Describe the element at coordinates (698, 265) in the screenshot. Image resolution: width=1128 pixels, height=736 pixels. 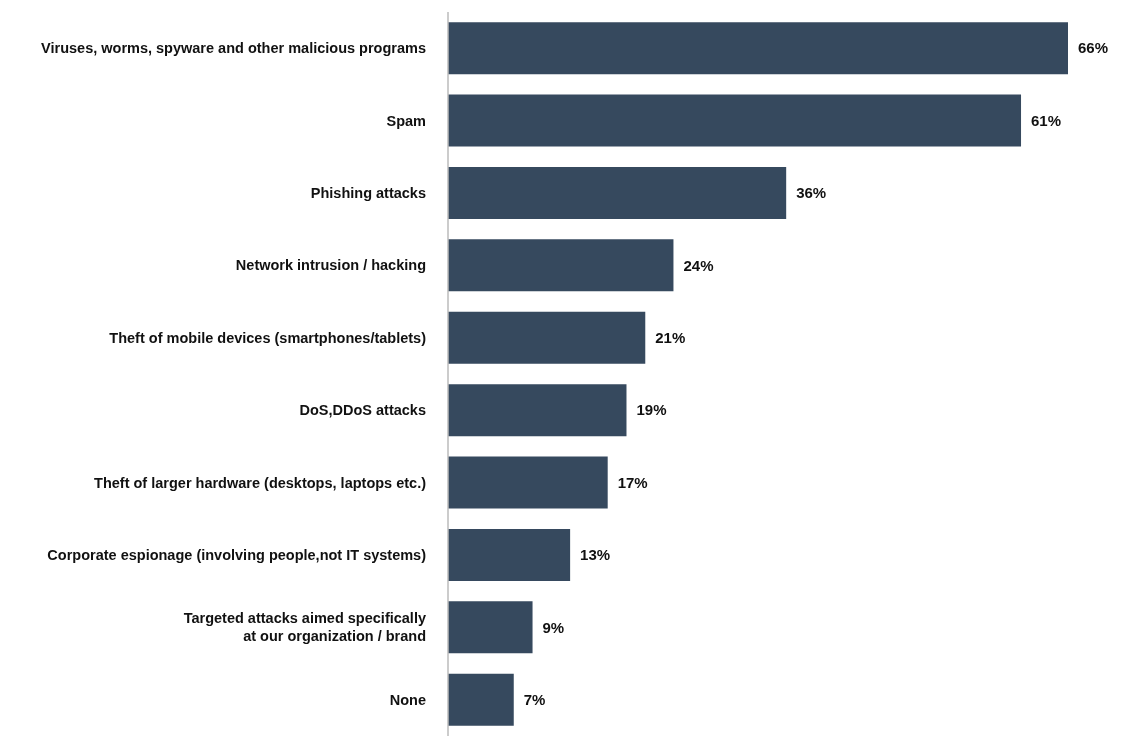
I see `data-label: 24%` at that location.